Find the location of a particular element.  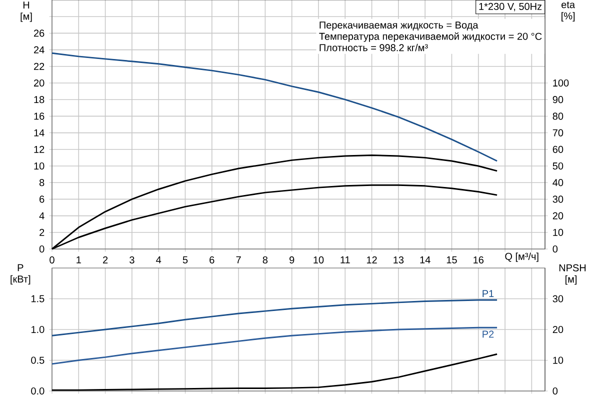

y-tick-label: 1.5 is located at coordinates (37, 298).